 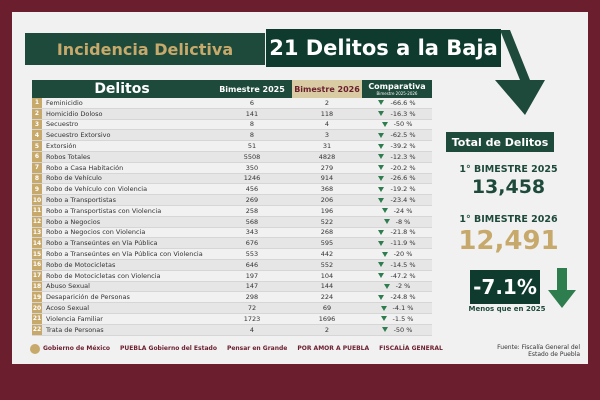 What do you see at coordinates (327, 308) in the screenshot?
I see `row-bimestre-2026: 69` at bounding box center [327, 308].